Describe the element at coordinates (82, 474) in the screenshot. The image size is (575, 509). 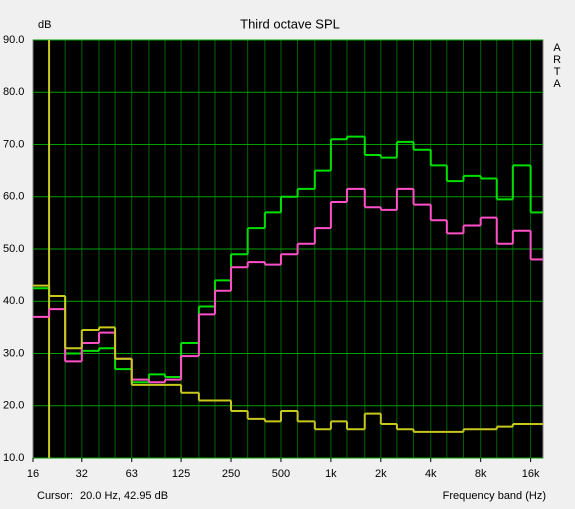
I see `x-tick-label: 32` at that location.